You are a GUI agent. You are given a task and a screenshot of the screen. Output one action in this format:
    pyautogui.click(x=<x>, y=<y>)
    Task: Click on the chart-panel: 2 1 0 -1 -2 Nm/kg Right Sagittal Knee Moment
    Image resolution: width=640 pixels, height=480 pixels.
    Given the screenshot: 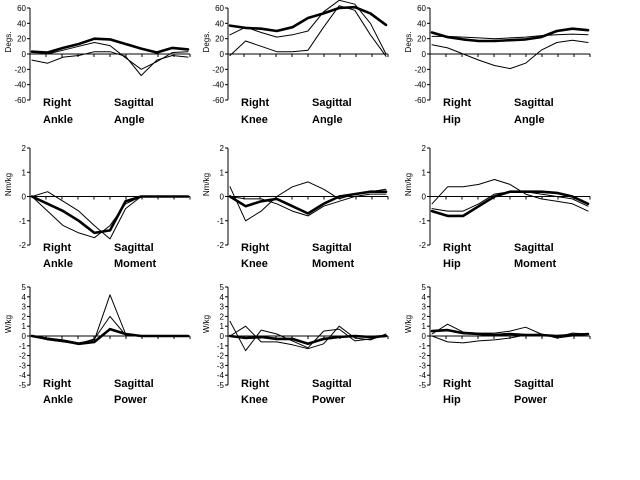 What is the action you would take?
    pyautogui.click(x=295, y=207)
    